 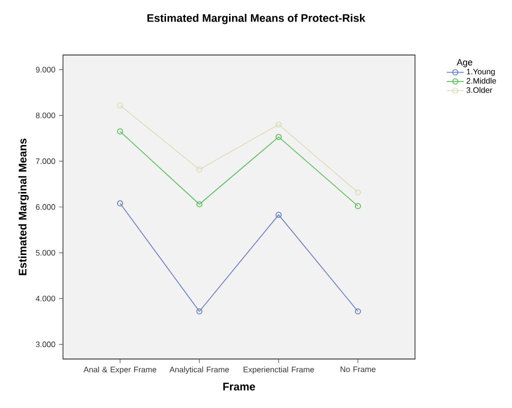 What do you see at coordinates (239, 386) in the screenshot?
I see `x-axis-title: Frame` at bounding box center [239, 386].